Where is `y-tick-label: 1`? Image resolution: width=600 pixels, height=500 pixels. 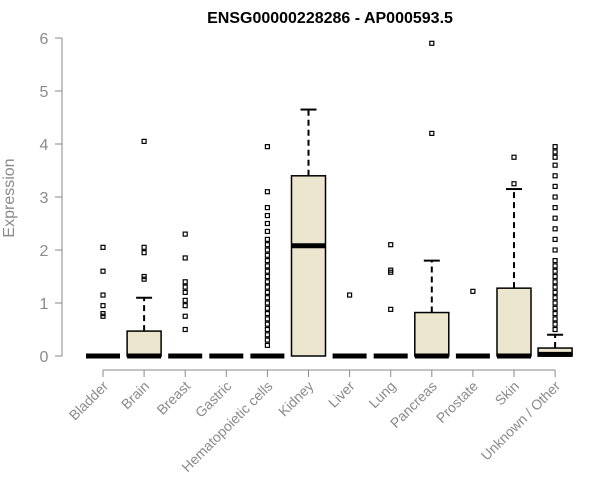
y-tick-label: 1 is located at coordinates (44, 304).